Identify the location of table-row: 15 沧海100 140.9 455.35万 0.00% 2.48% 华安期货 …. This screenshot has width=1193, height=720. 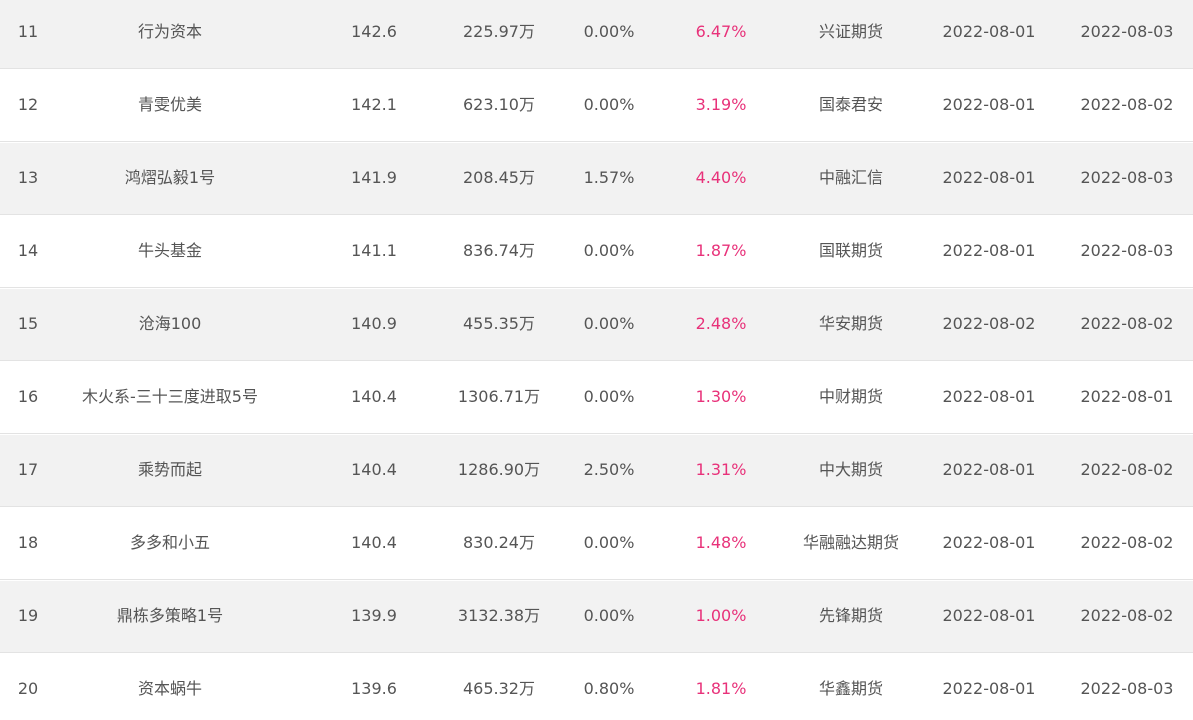
(596, 325).